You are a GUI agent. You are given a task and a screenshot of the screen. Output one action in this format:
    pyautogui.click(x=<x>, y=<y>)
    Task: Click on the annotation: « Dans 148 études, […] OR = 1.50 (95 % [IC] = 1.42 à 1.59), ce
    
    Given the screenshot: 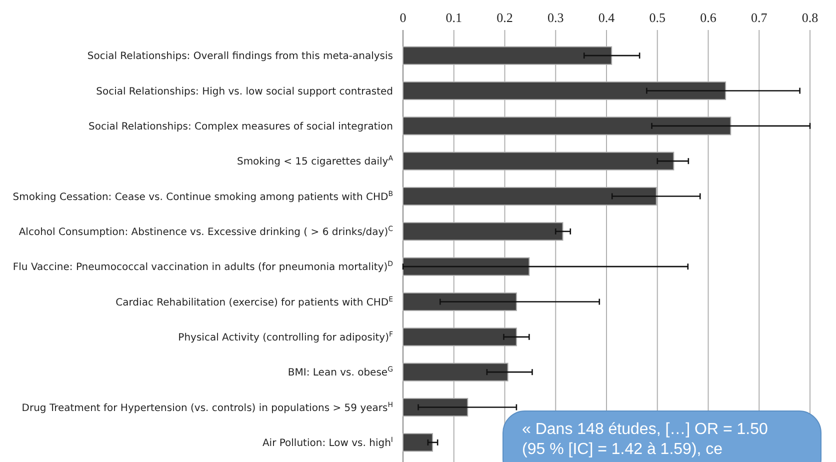 What is the action you would take?
    pyautogui.click(x=645, y=439)
    